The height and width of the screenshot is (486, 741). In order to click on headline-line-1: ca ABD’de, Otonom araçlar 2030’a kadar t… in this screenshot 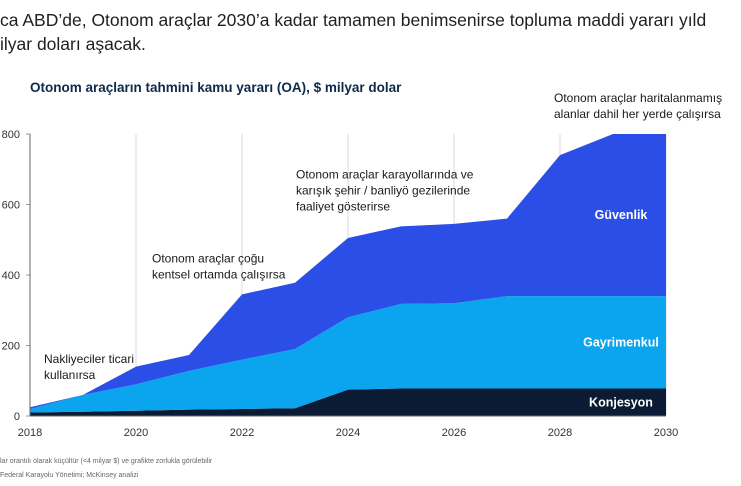, I will do `click(353, 20)`.